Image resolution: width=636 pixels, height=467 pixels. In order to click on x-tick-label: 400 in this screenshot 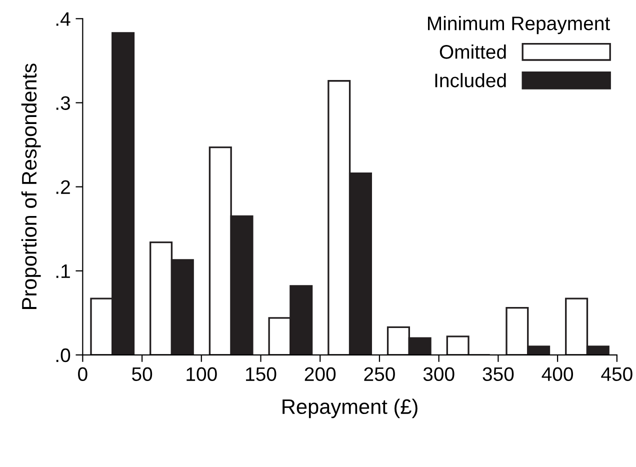, I will do `click(558, 374)`.